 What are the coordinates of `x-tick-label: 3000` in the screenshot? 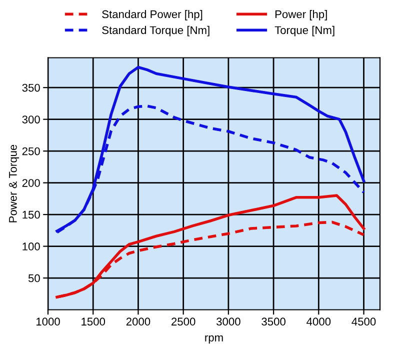 It's located at (228, 322).